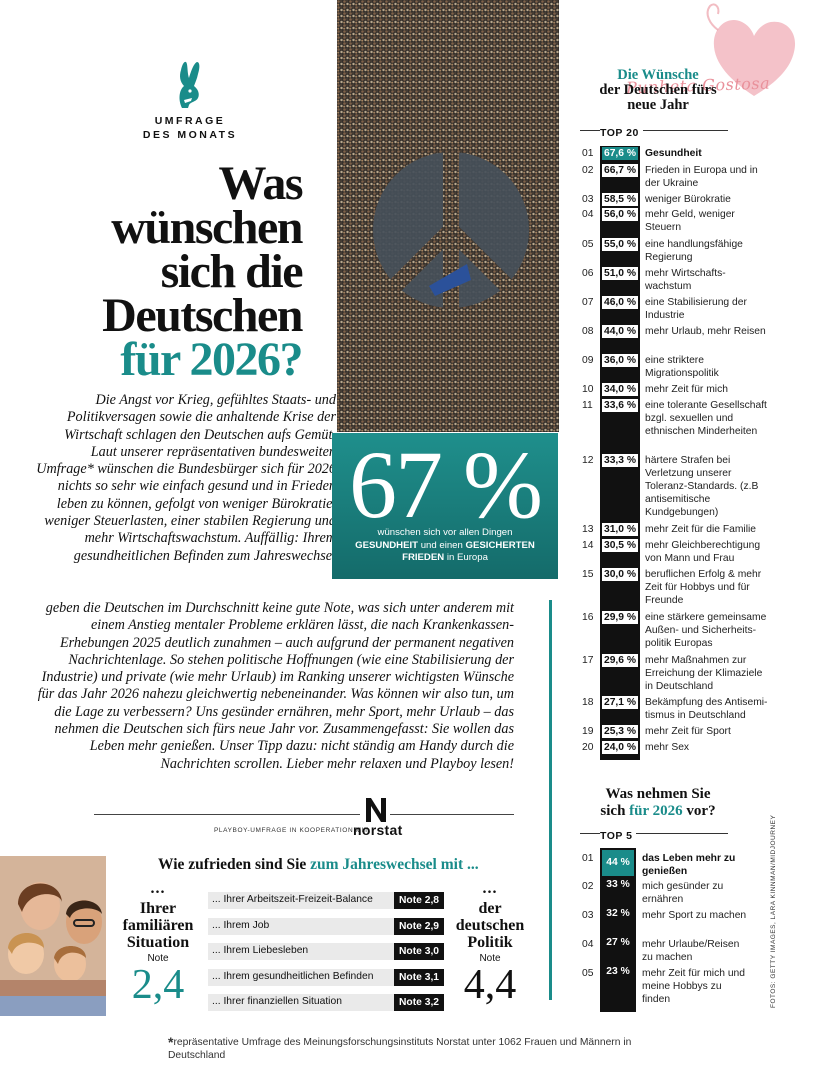 This screenshot has height=1080, width=836. I want to click on stat-bold-secure: GESICHERTEN, so click(500, 545).